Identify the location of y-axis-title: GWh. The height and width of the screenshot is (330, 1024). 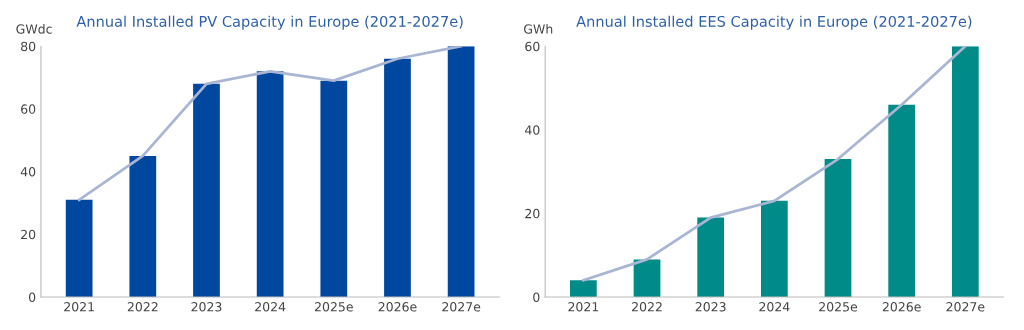
(538, 29).